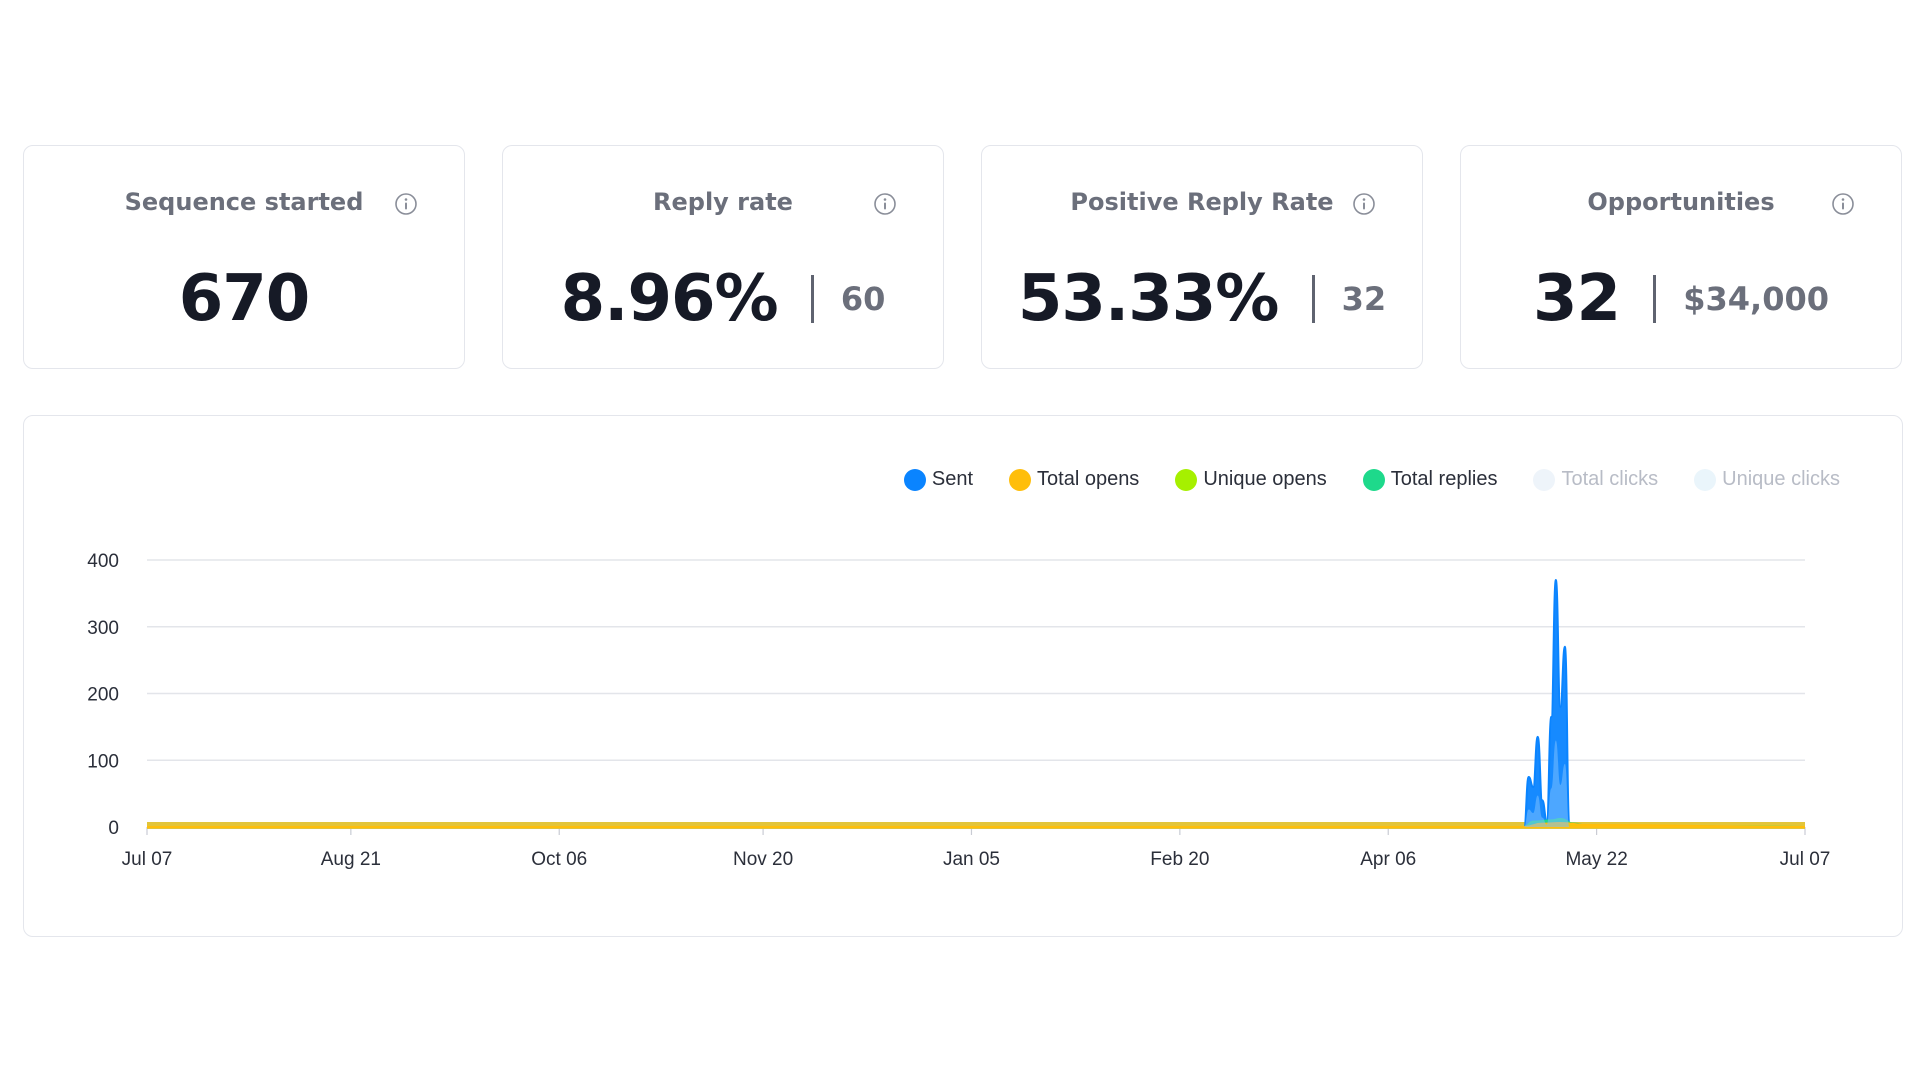  I want to click on stat-value-row: 32 $34,000, so click(1681, 299).